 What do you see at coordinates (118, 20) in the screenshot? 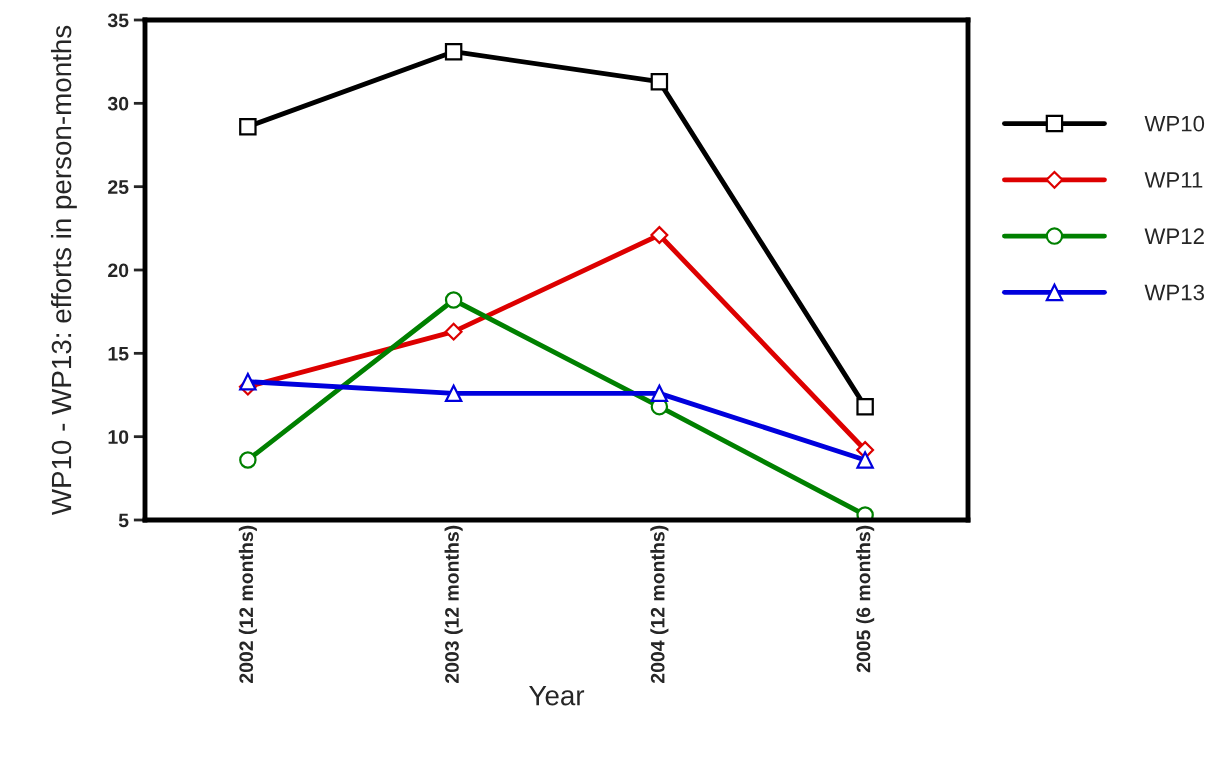
I see `y-tick-label: 35` at bounding box center [118, 20].